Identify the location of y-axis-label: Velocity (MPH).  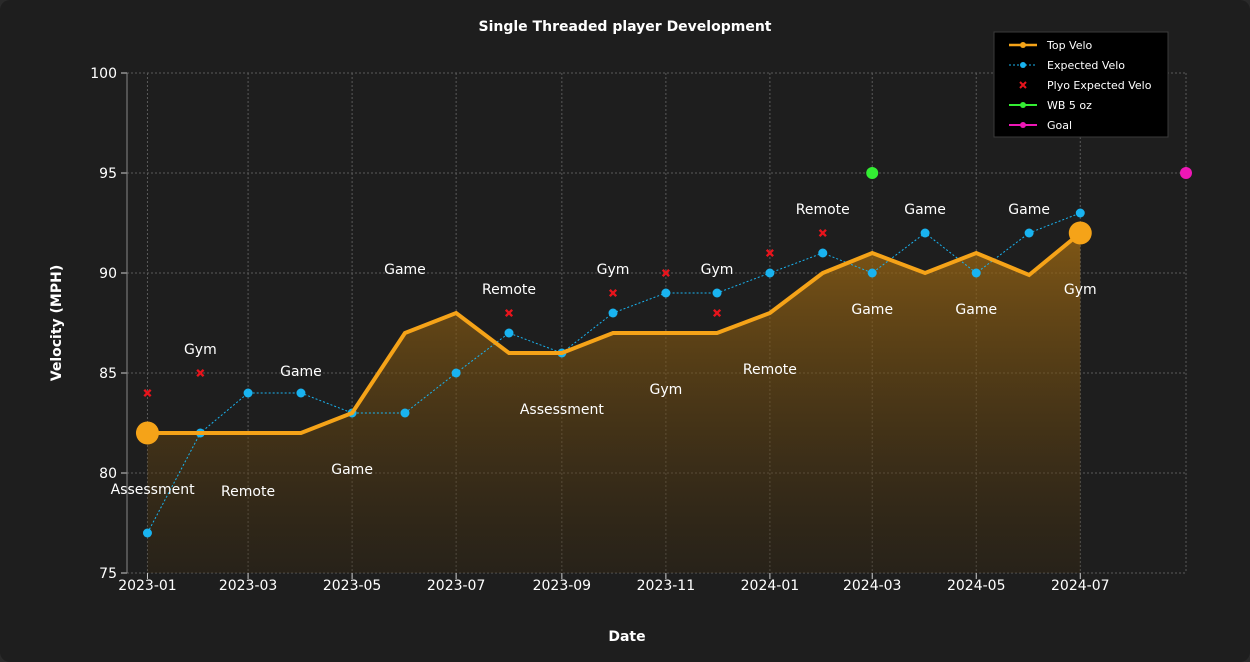
(57, 323).